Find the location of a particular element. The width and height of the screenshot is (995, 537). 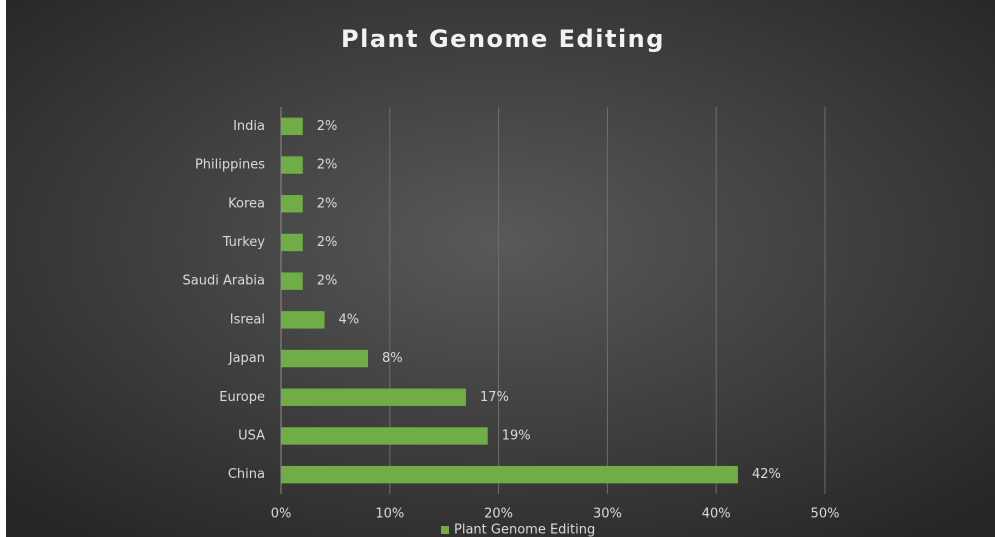

data-label: 4% is located at coordinates (349, 319).